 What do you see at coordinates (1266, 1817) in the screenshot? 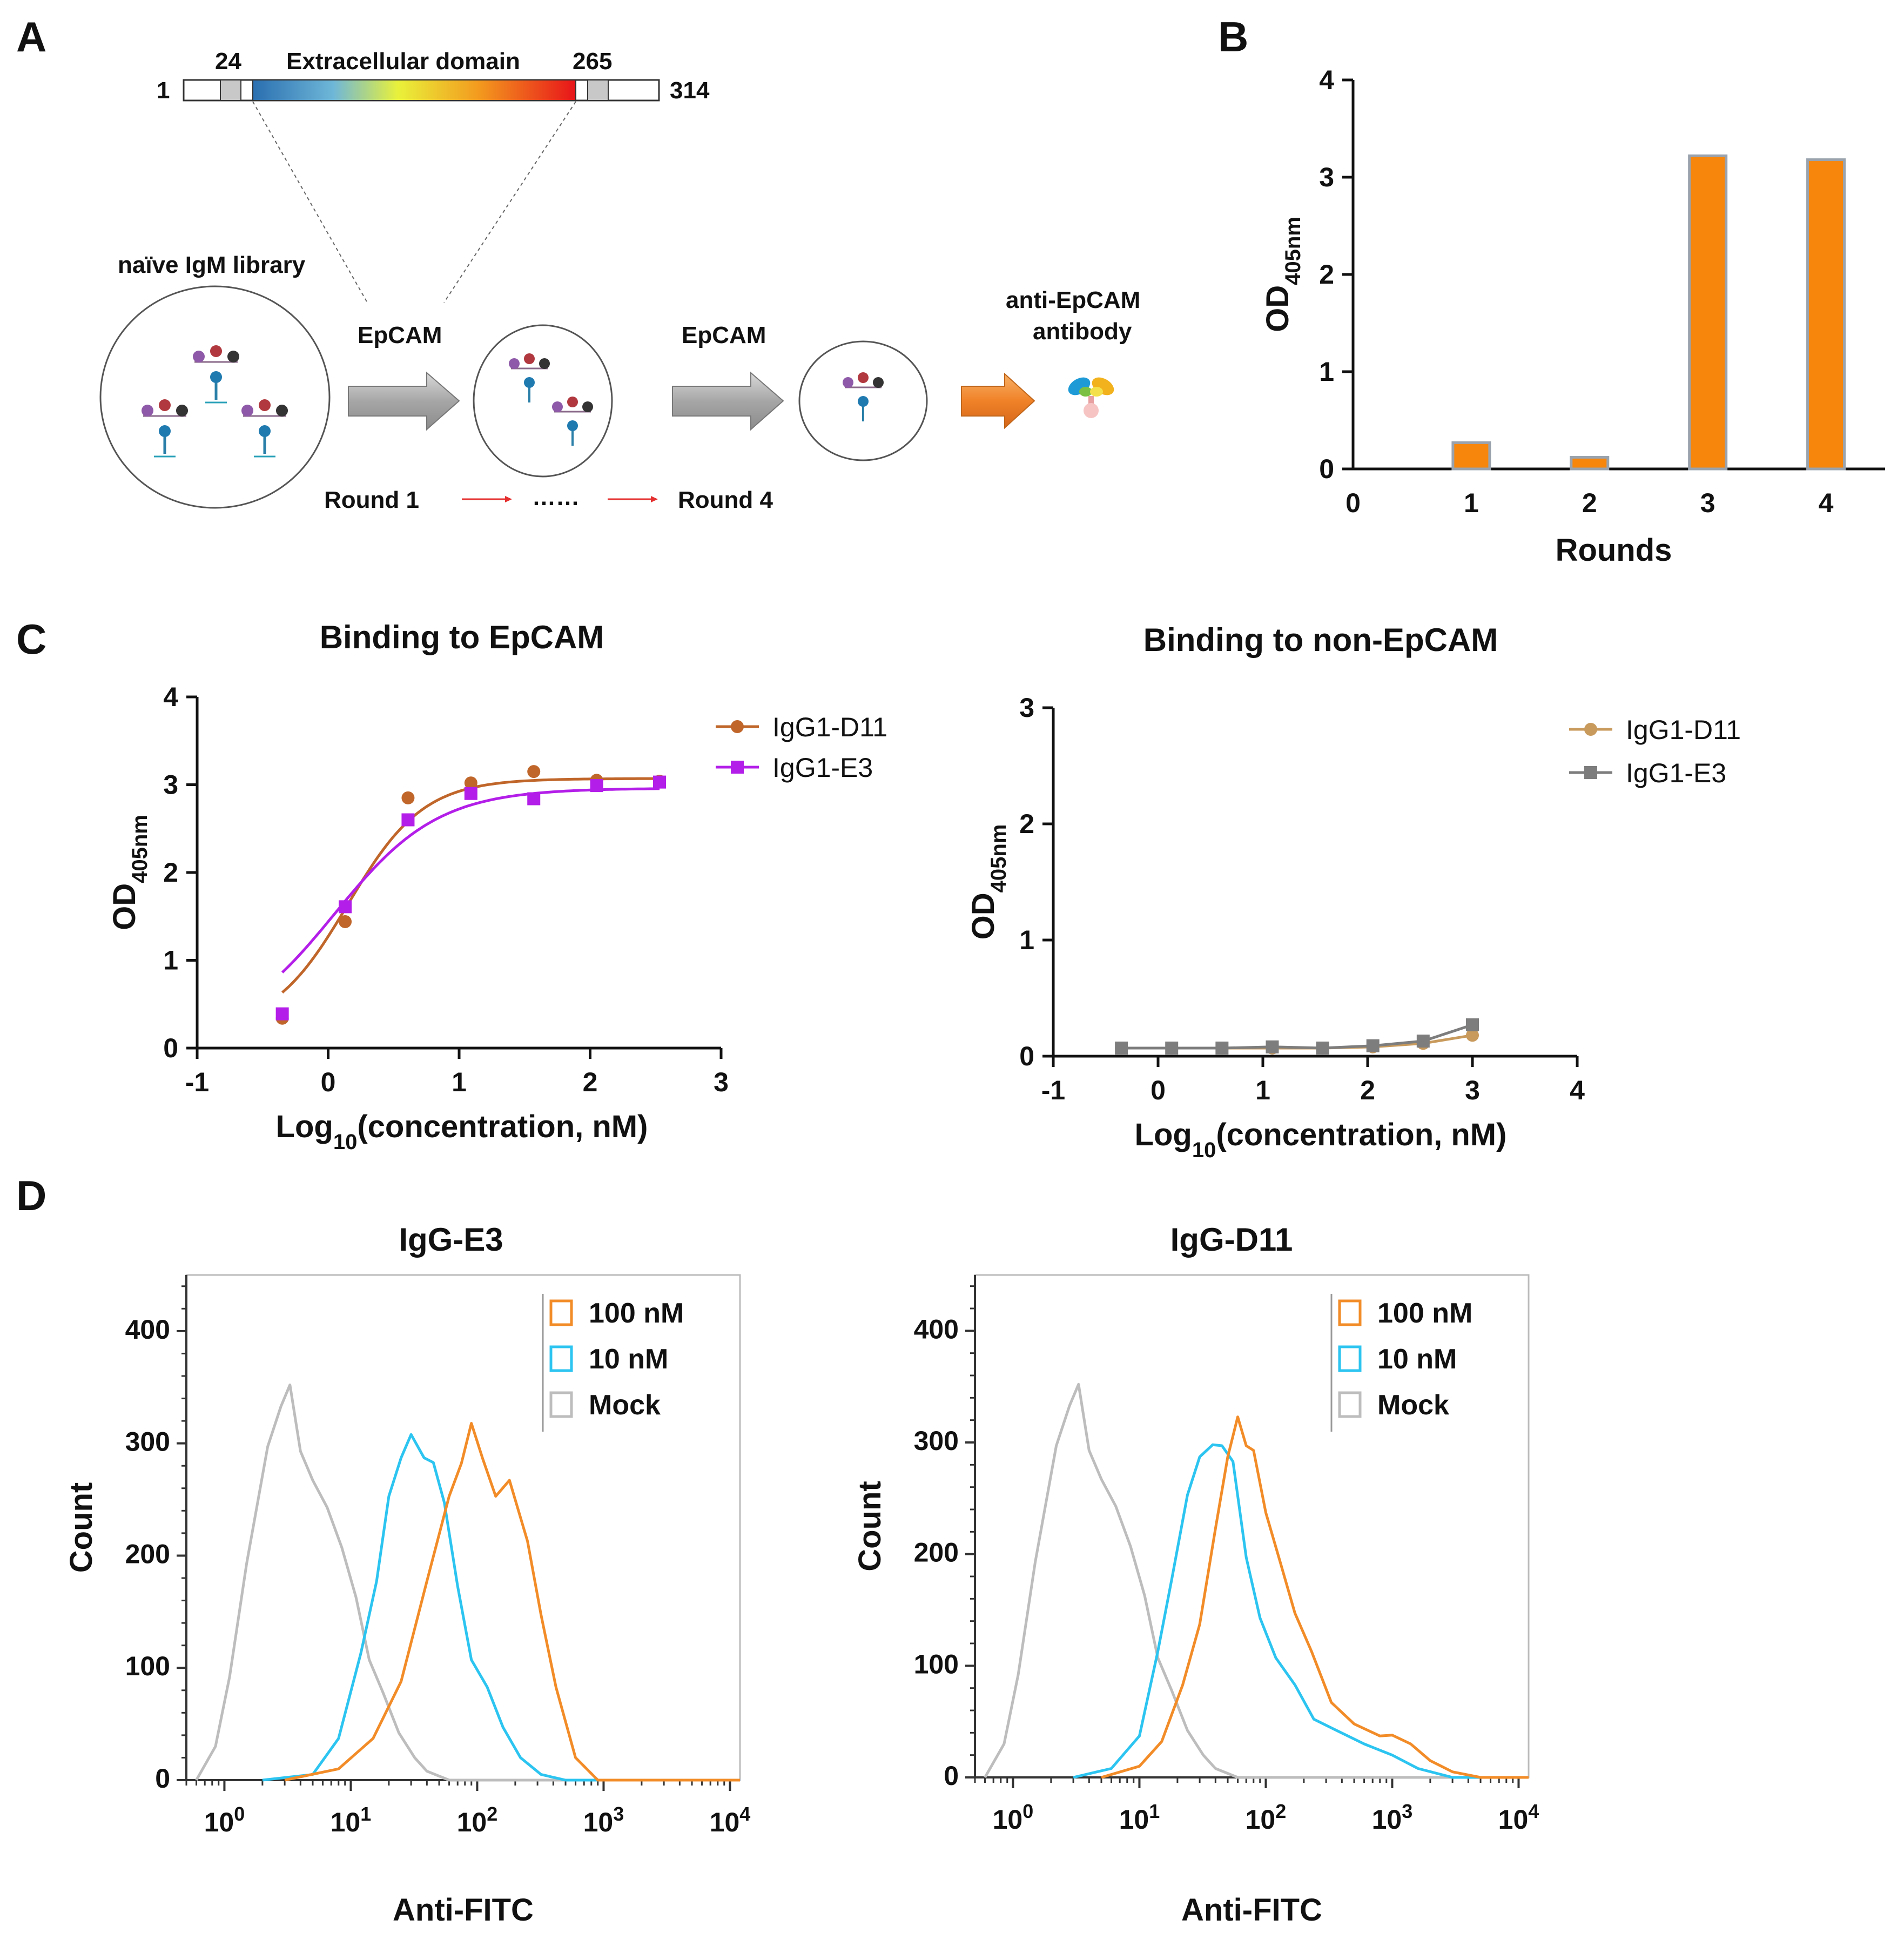
I see `d2-x-tick-label: 10²` at bounding box center [1266, 1817].